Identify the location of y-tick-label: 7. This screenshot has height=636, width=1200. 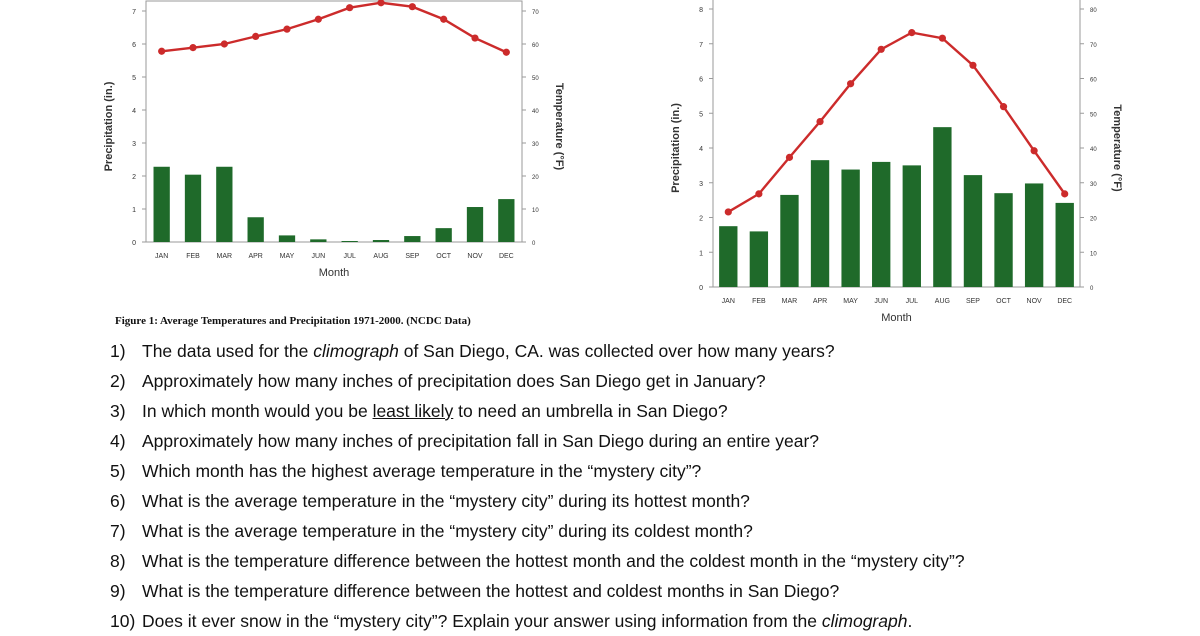
(701, 45).